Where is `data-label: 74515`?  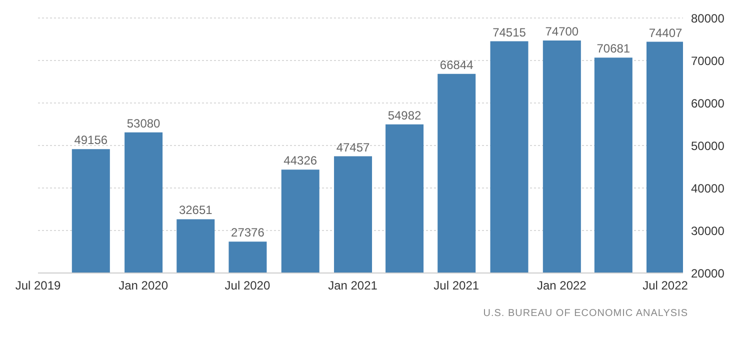 data-label: 74515 is located at coordinates (509, 32).